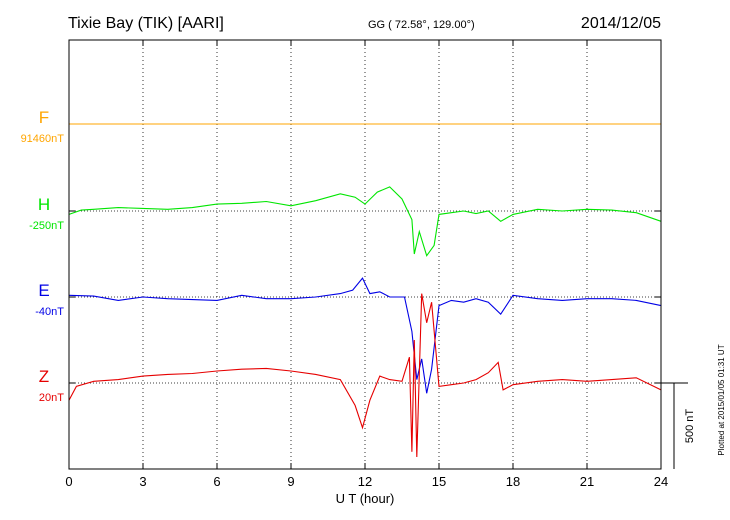 The height and width of the screenshot is (520, 730). I want to click on plot-timestamp: Plotted at 2015/01/05 01:31 UT, so click(721, 399).